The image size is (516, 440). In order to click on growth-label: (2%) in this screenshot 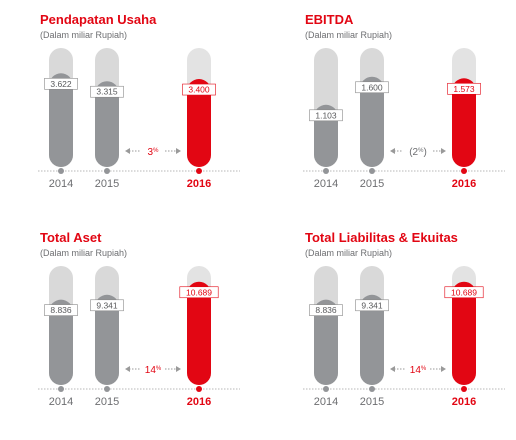, I will do `click(418, 152)`.